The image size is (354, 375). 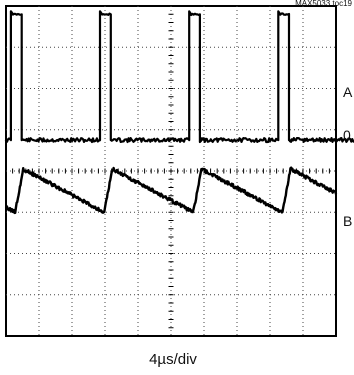 What do you see at coordinates (173, 359) in the screenshot?
I see `x-axis-label: 4µs/div` at bounding box center [173, 359].